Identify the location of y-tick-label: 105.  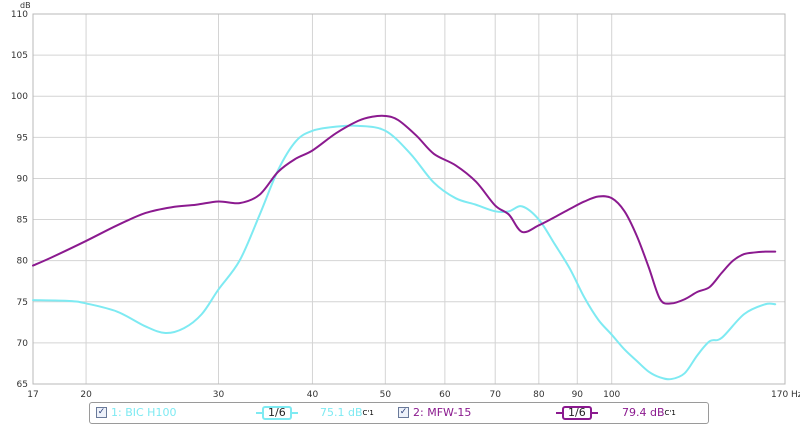
(19, 56).